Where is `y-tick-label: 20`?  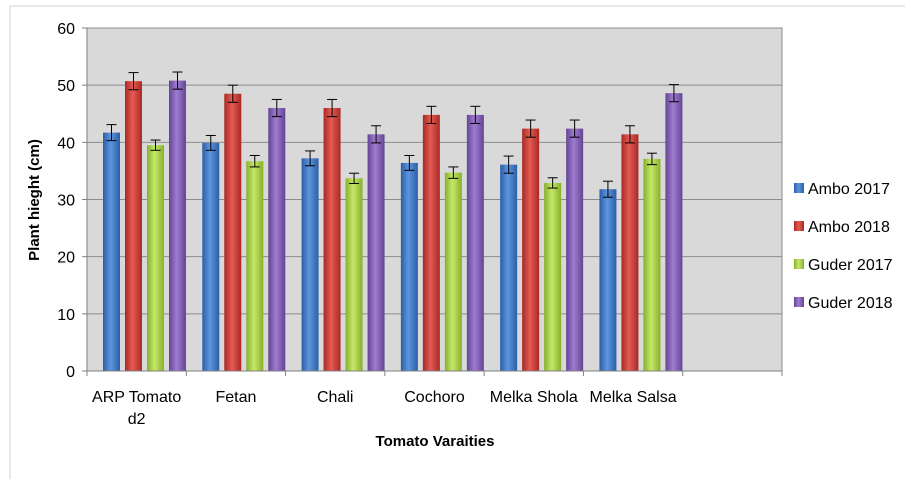 y-tick-label: 20 is located at coordinates (66, 258).